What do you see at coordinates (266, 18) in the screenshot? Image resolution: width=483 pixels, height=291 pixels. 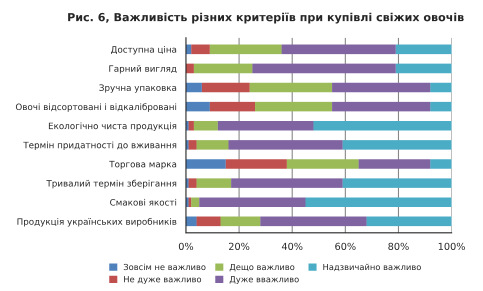 I see `chart-title: Рис. 6, Важливість різних критеріїв при купівлі свіжих овочів` at bounding box center [266, 18].